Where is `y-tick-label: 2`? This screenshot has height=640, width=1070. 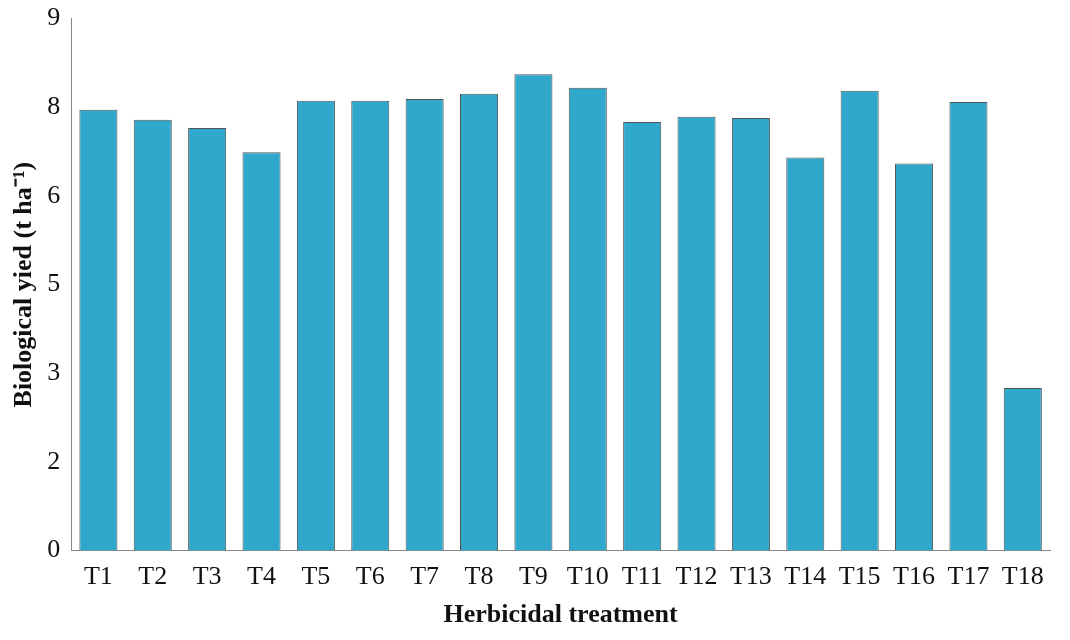
y-tick-label: 2 is located at coordinates (54, 460).